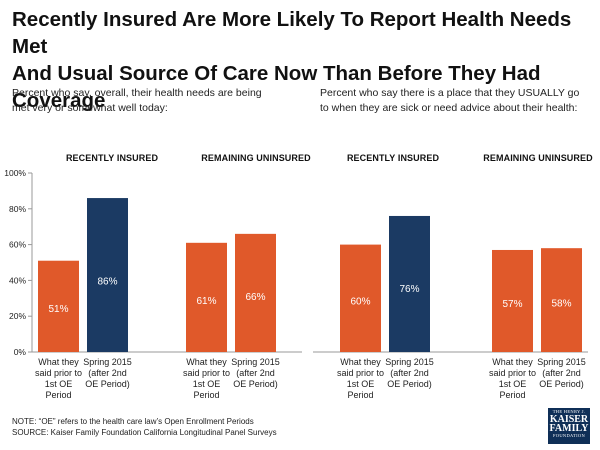 The width and height of the screenshot is (600, 450). Describe the element at coordinates (256, 158) in the screenshot. I see `group-label-left-uninsured: REMAINING UNINSURED` at that location.